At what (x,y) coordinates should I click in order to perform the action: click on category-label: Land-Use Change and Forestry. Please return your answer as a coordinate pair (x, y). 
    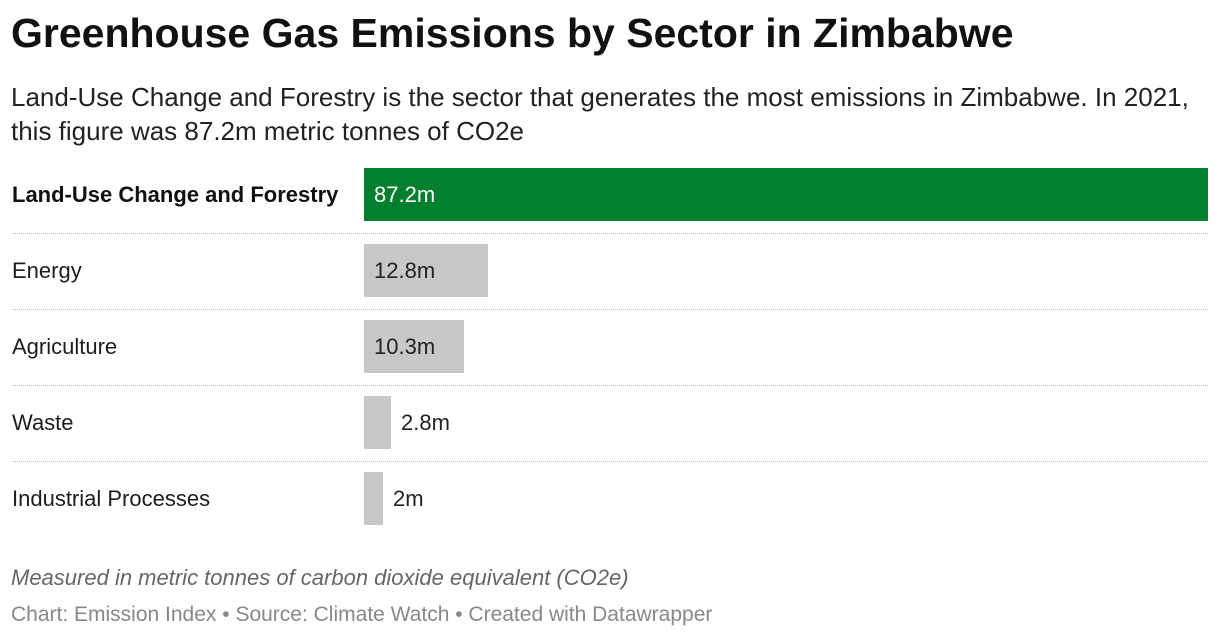
    Looking at the image, I should click on (175, 194).